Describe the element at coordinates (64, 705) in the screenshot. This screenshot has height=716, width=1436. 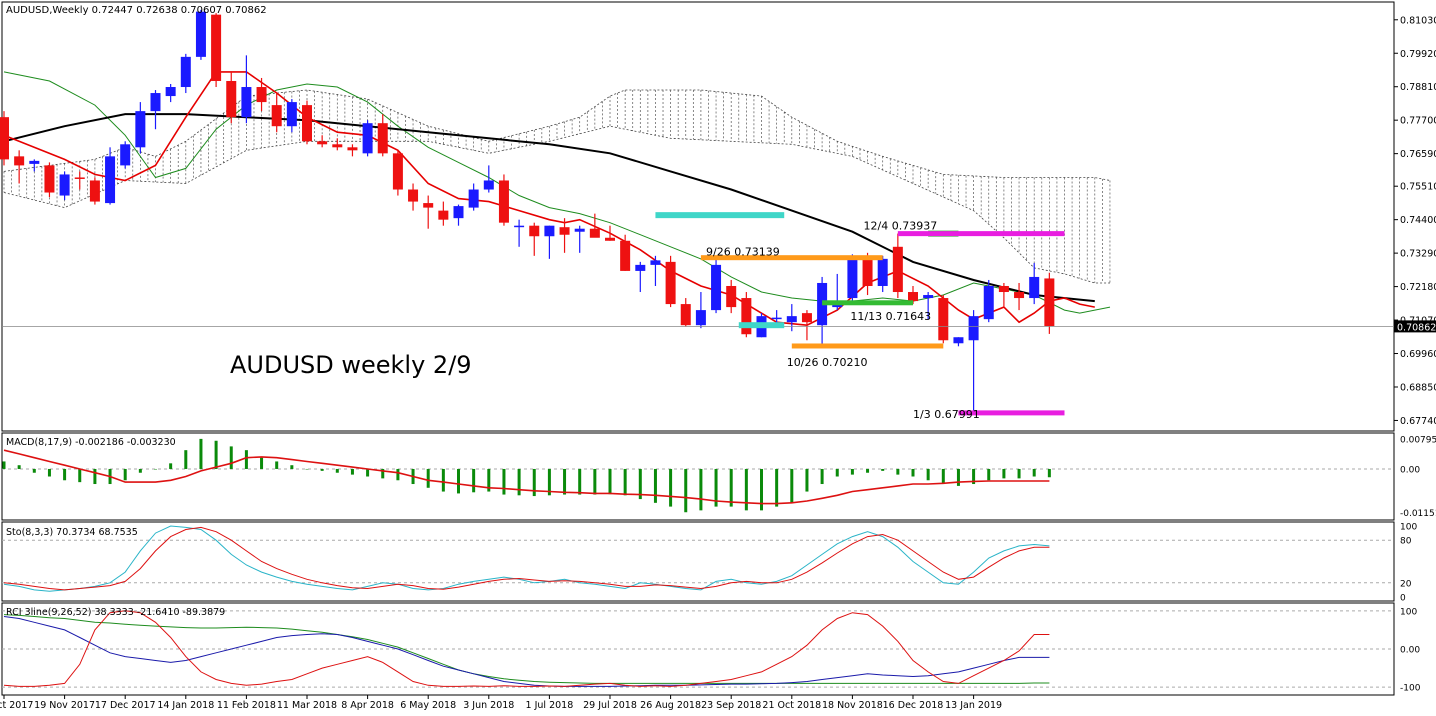
I see `date-tick-label: 19 Nov 2017` at that location.